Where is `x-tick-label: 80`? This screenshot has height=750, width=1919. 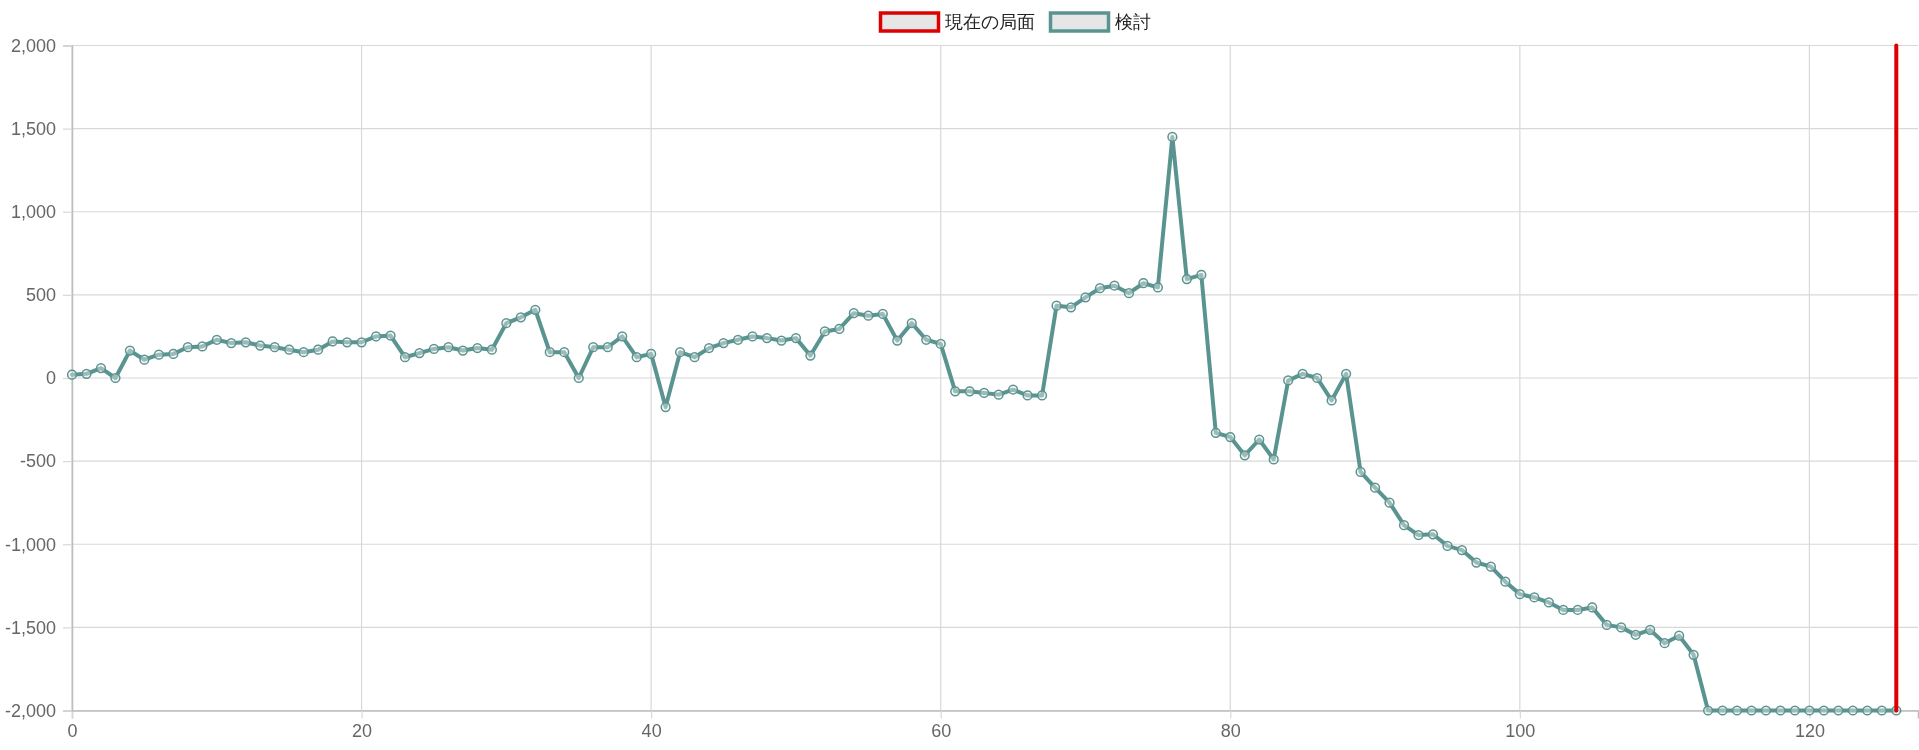
x-tick-label: 80 is located at coordinates (1230, 731).